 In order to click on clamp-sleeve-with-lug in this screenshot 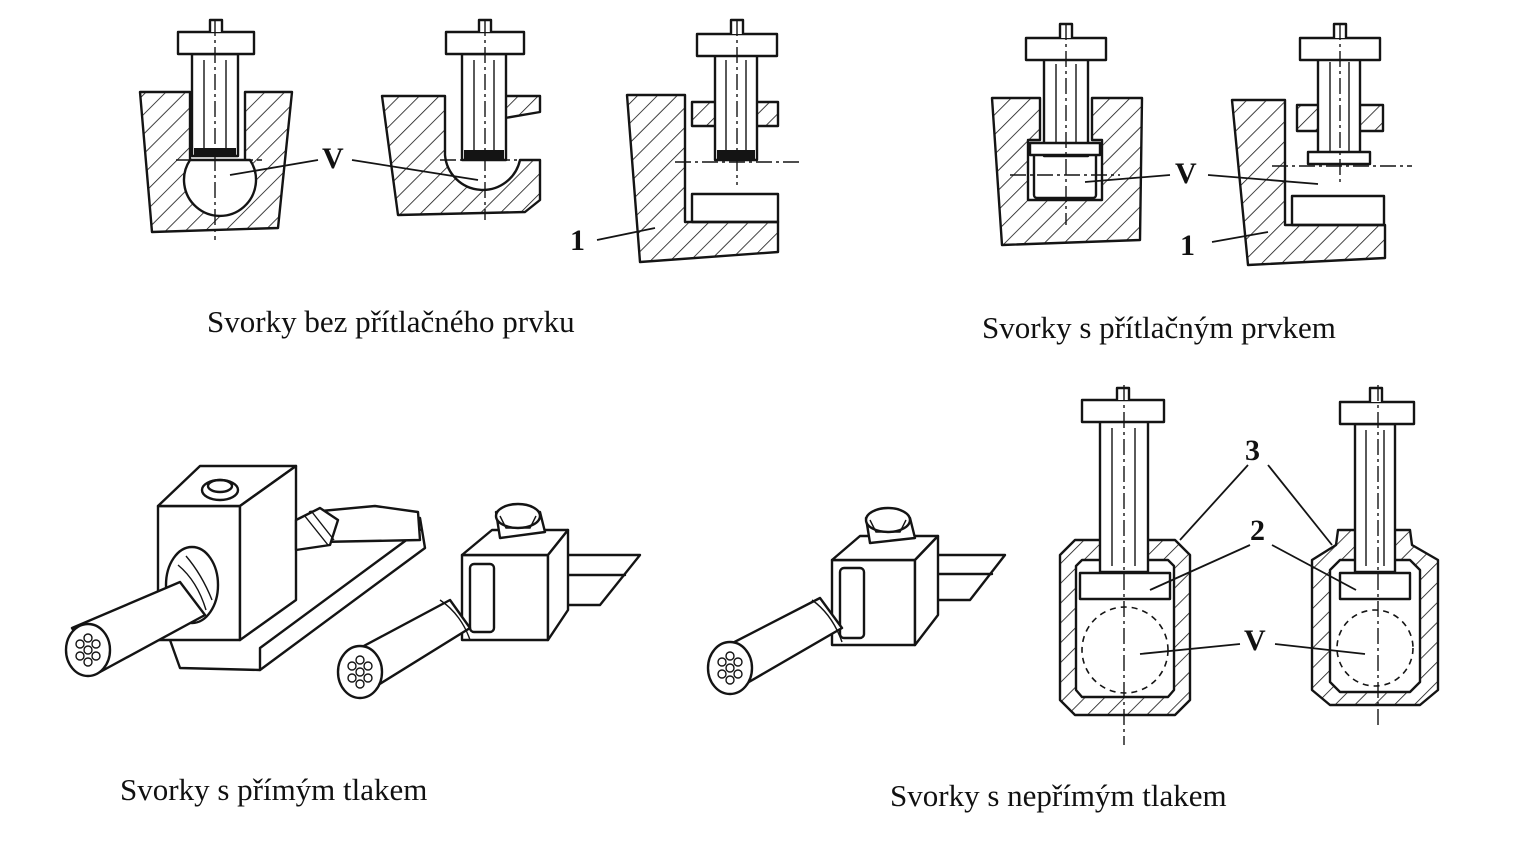, I will do `click(489, 601)`.